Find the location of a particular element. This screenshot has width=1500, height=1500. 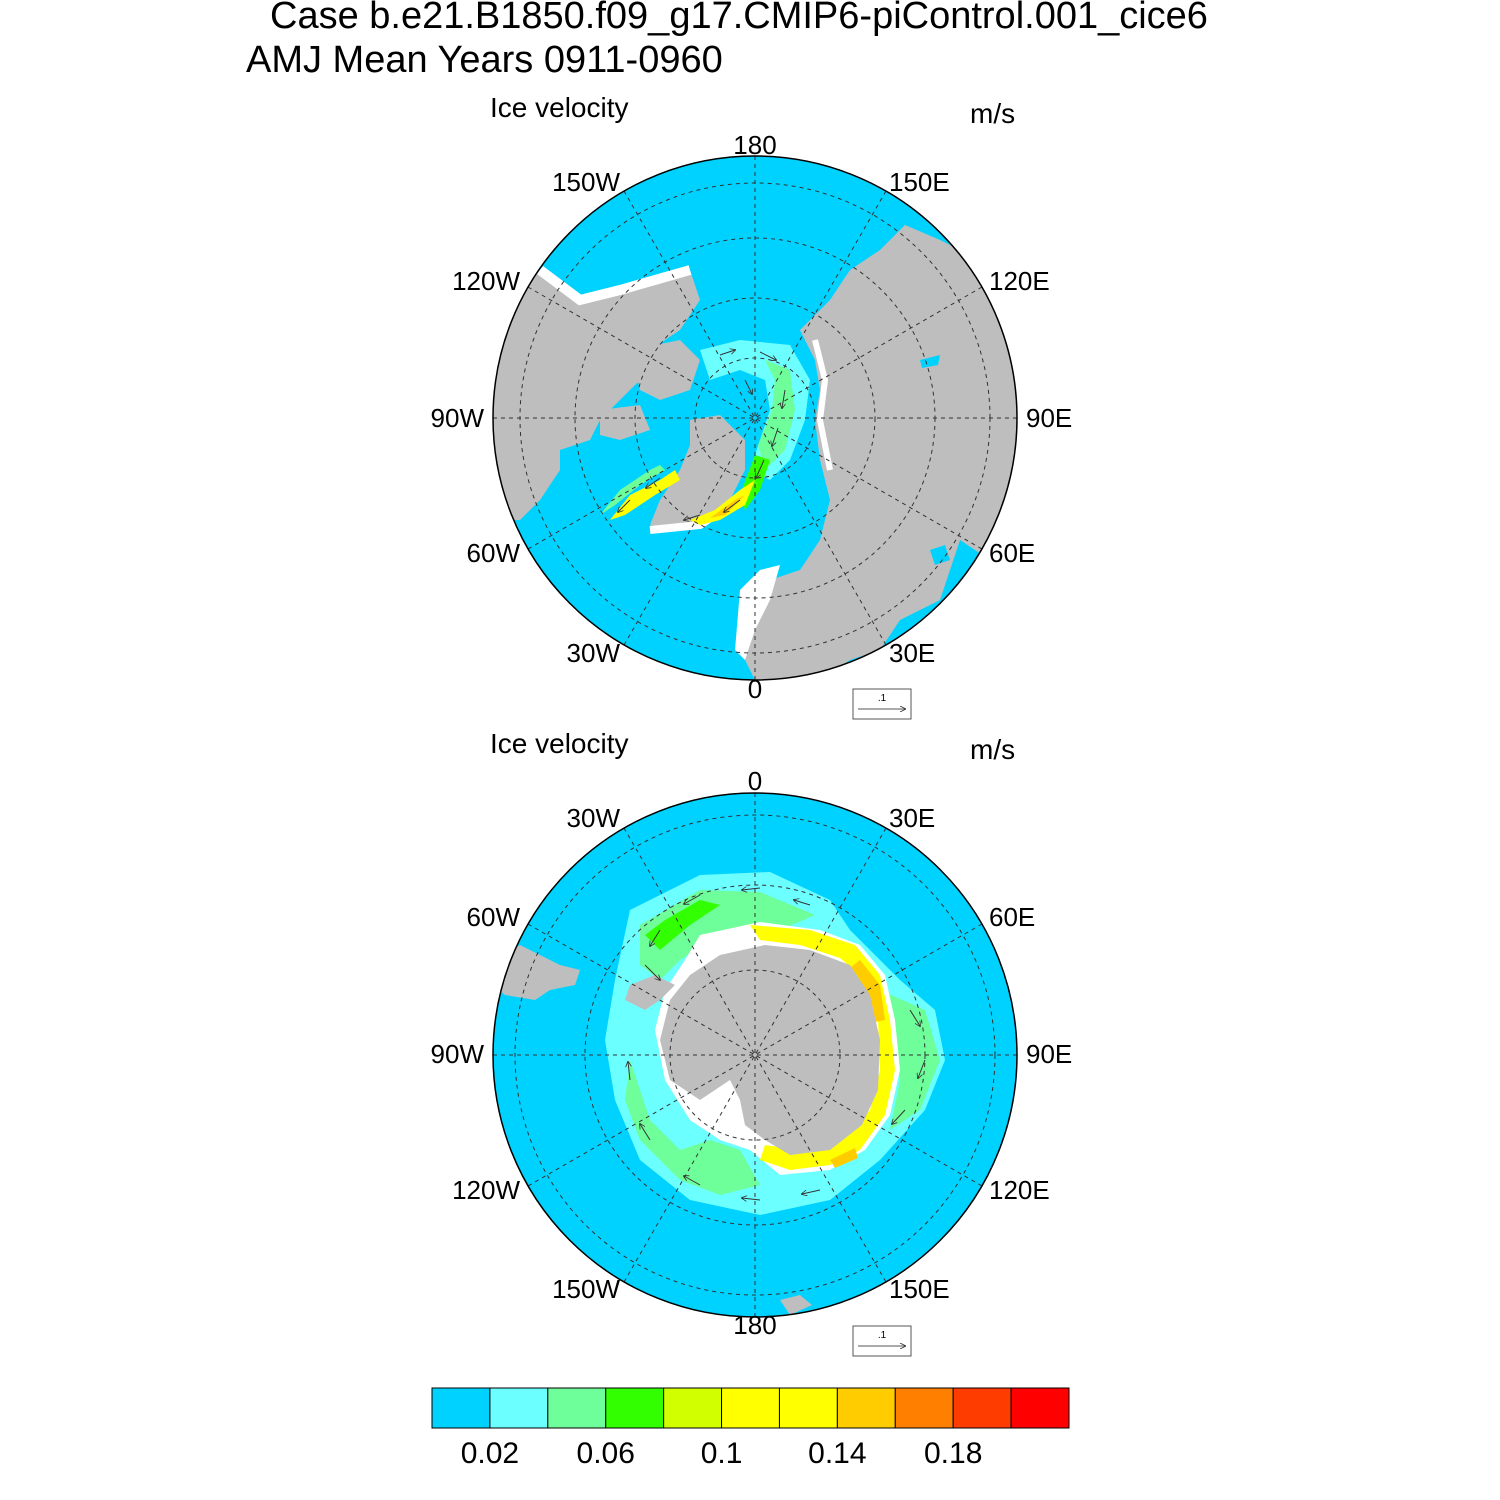

south-lon-label: 60E is located at coordinates (1012, 917).